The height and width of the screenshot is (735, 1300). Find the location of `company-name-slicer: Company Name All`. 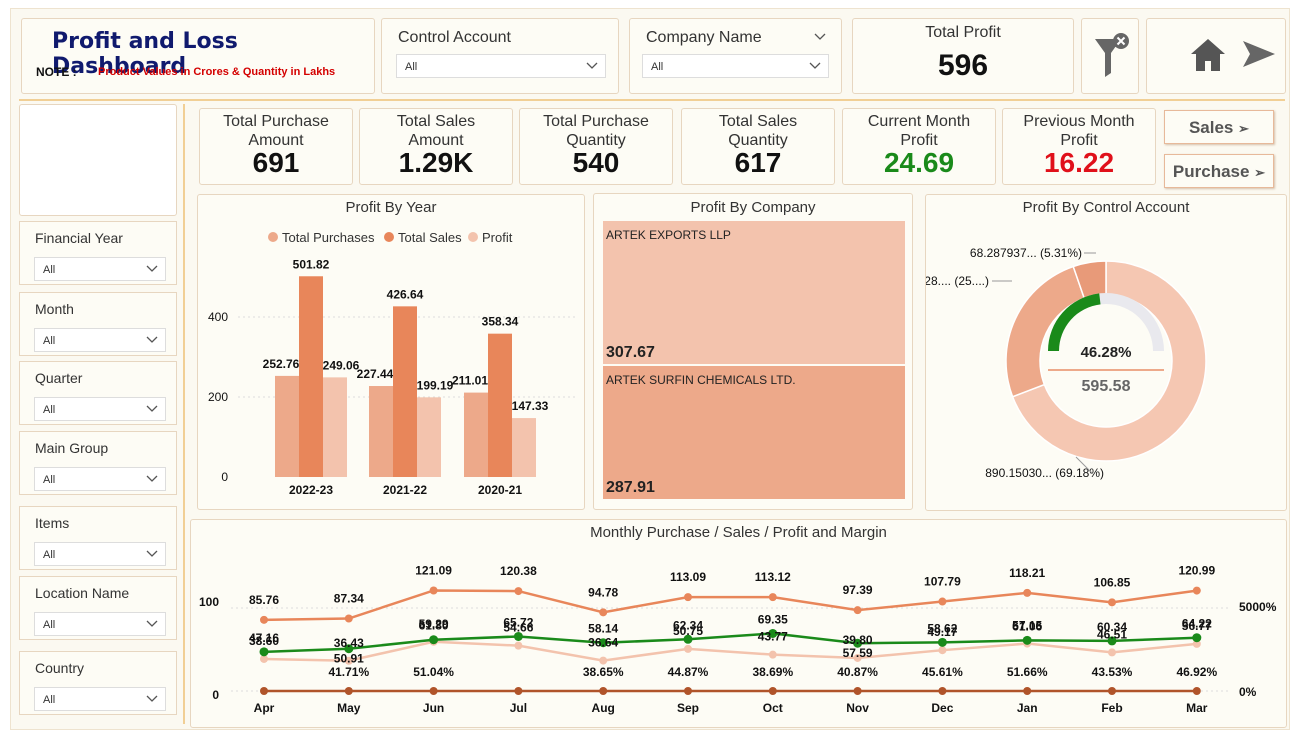

company-name-slicer: Company Name All is located at coordinates (735, 56).